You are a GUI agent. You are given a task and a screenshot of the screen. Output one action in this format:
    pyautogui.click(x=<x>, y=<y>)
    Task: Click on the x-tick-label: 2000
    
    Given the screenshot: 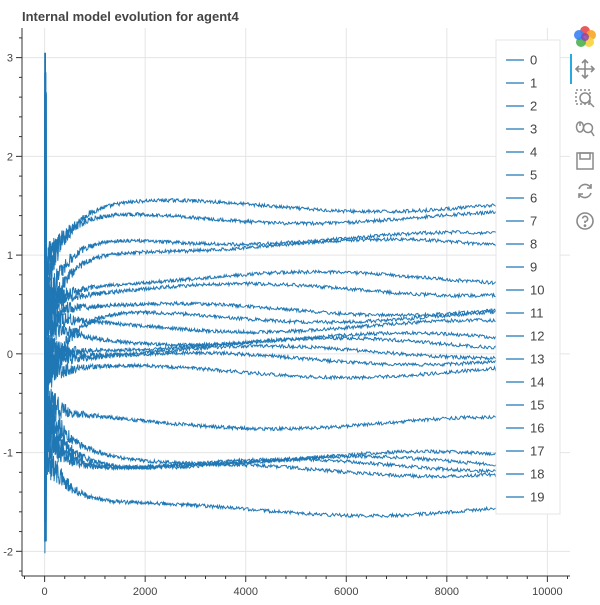 What is the action you would take?
    pyautogui.click(x=145, y=592)
    